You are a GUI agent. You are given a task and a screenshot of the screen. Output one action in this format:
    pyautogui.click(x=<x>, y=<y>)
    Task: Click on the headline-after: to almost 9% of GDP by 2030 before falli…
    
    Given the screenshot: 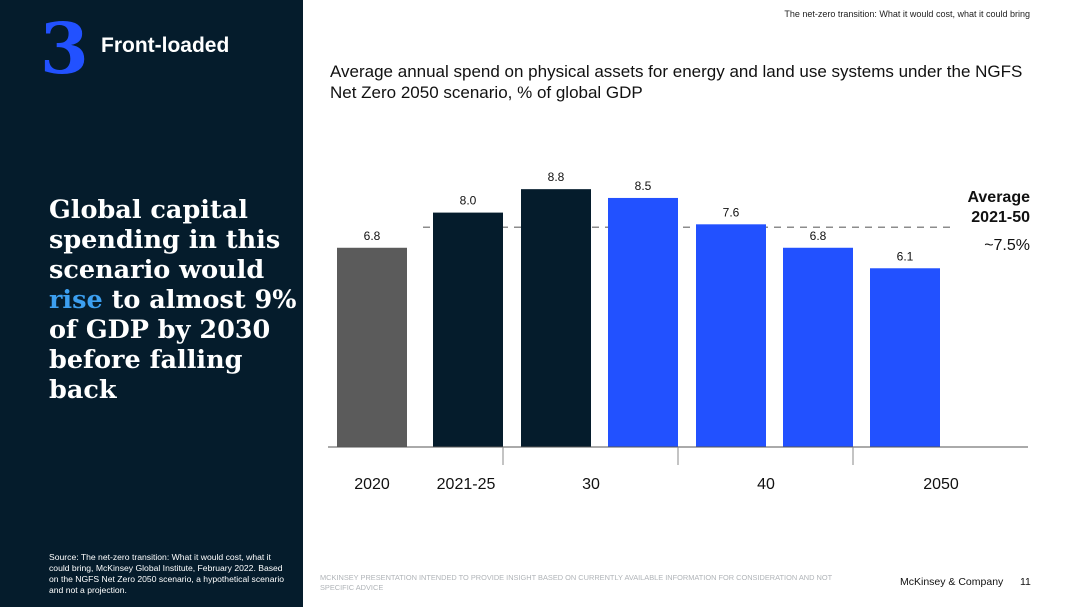 What is the action you would take?
    pyautogui.click(x=173, y=345)
    